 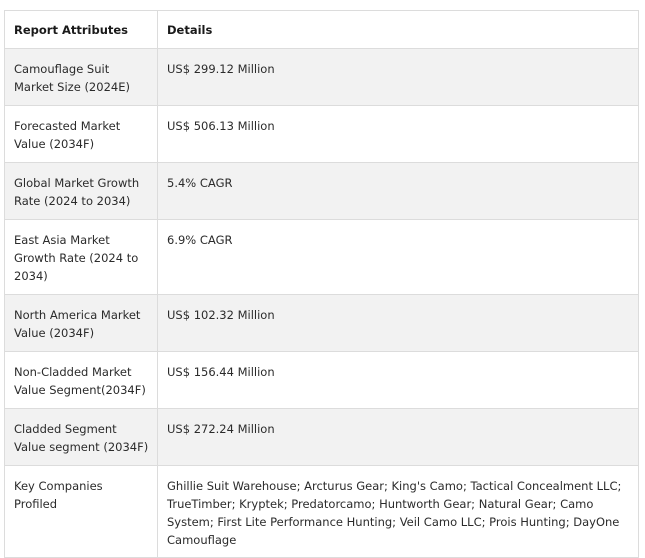 I want to click on attribute-cell: Camouflage Suit Market Size (2024E), so click(x=81, y=77).